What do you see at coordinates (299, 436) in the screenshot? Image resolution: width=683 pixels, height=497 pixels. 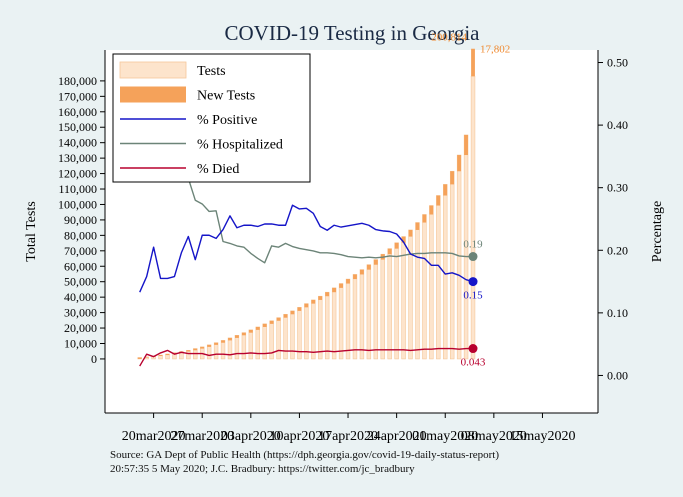 I see `x-tick-label: 10apr2020` at bounding box center [299, 436].